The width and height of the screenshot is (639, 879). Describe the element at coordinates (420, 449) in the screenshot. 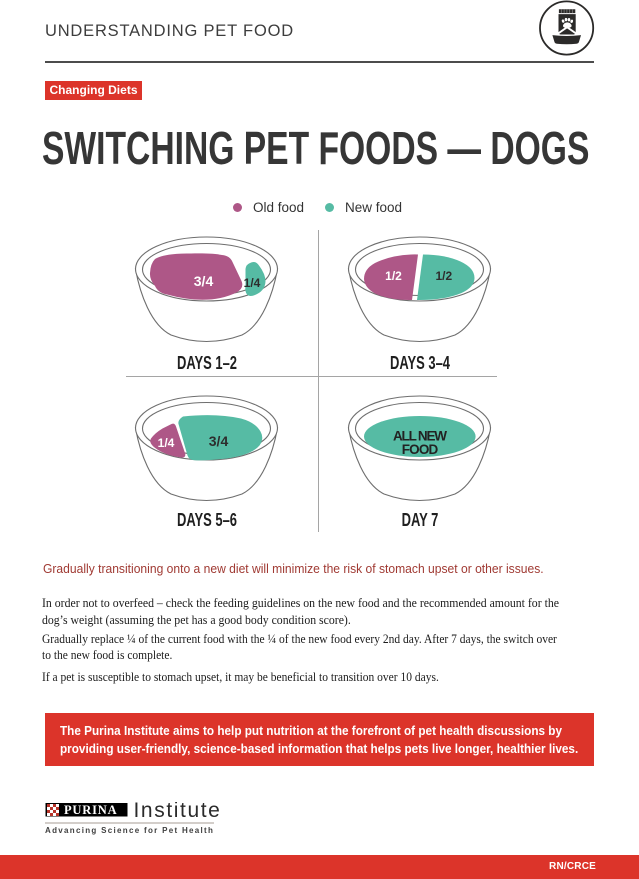

I see `svg-text: FOOD` at that location.